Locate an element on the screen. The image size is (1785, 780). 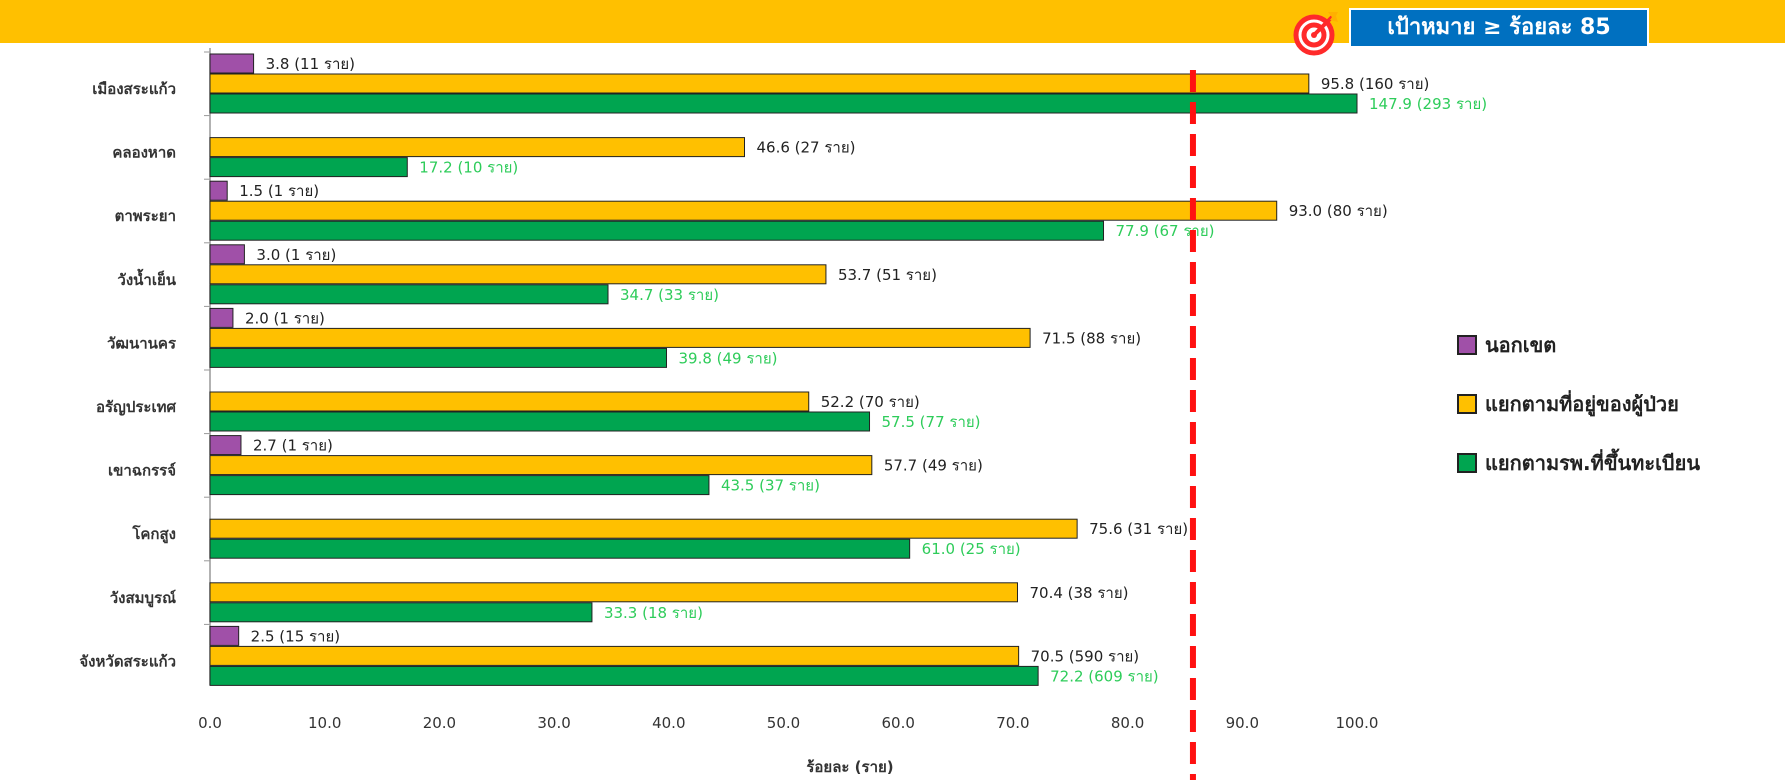
data-label: 17.2 (10 ราย) is located at coordinates (468, 168).